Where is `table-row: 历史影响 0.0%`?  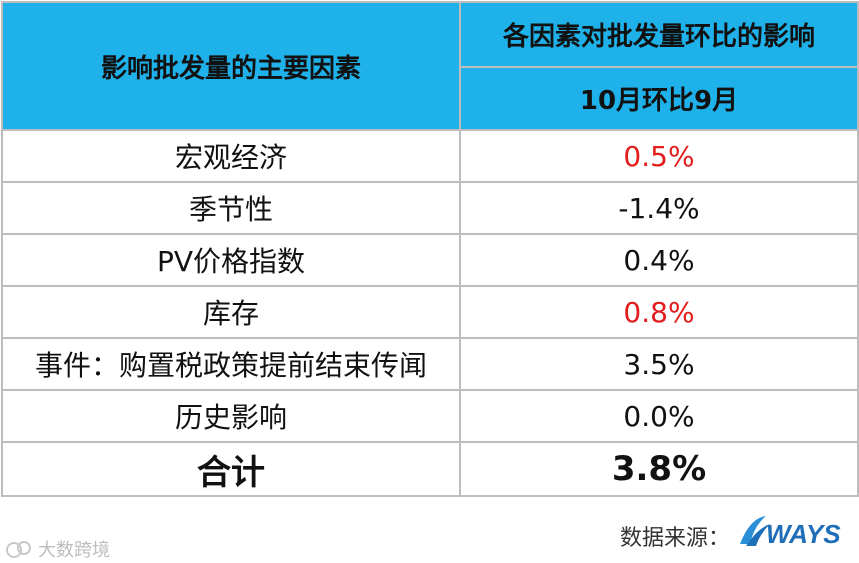 table-row: 历史影响 0.0% is located at coordinates (430, 416).